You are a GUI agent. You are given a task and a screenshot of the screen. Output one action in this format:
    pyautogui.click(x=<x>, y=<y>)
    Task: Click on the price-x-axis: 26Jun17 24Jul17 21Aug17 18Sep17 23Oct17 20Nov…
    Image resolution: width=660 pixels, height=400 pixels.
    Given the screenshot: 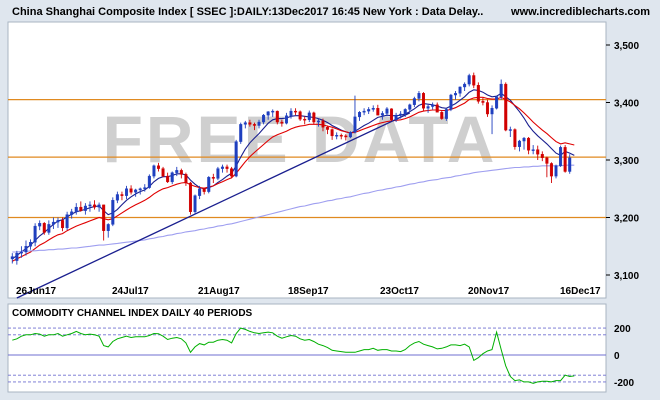 What is the action you would take?
    pyautogui.click(x=308, y=291)
    